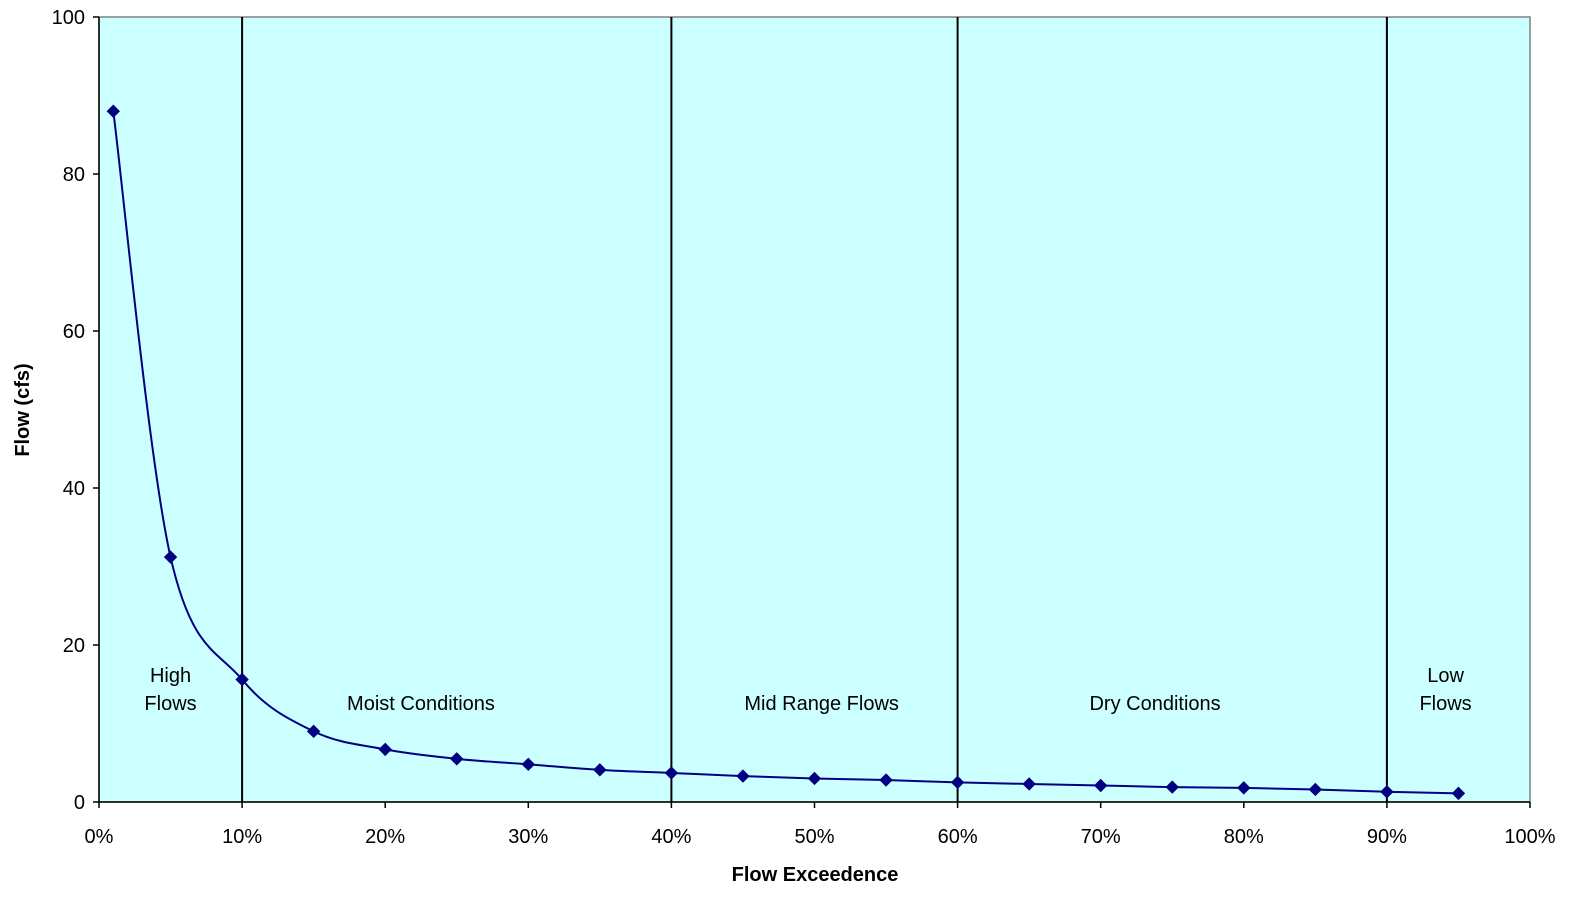 The height and width of the screenshot is (900, 1581). Describe the element at coordinates (1154, 704) in the screenshot. I see `region-label-3: Dry Conditions` at that location.